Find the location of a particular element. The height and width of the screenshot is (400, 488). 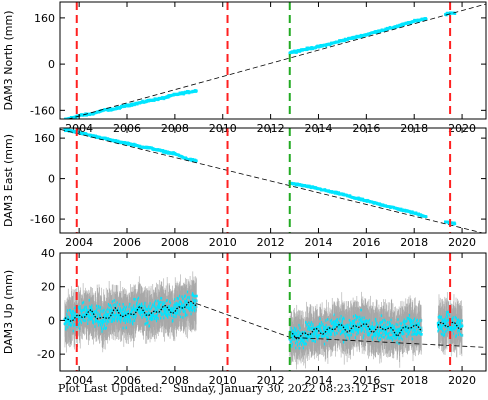

y-axis-label-east: DAM3 East (mm) is located at coordinates (8, 180).